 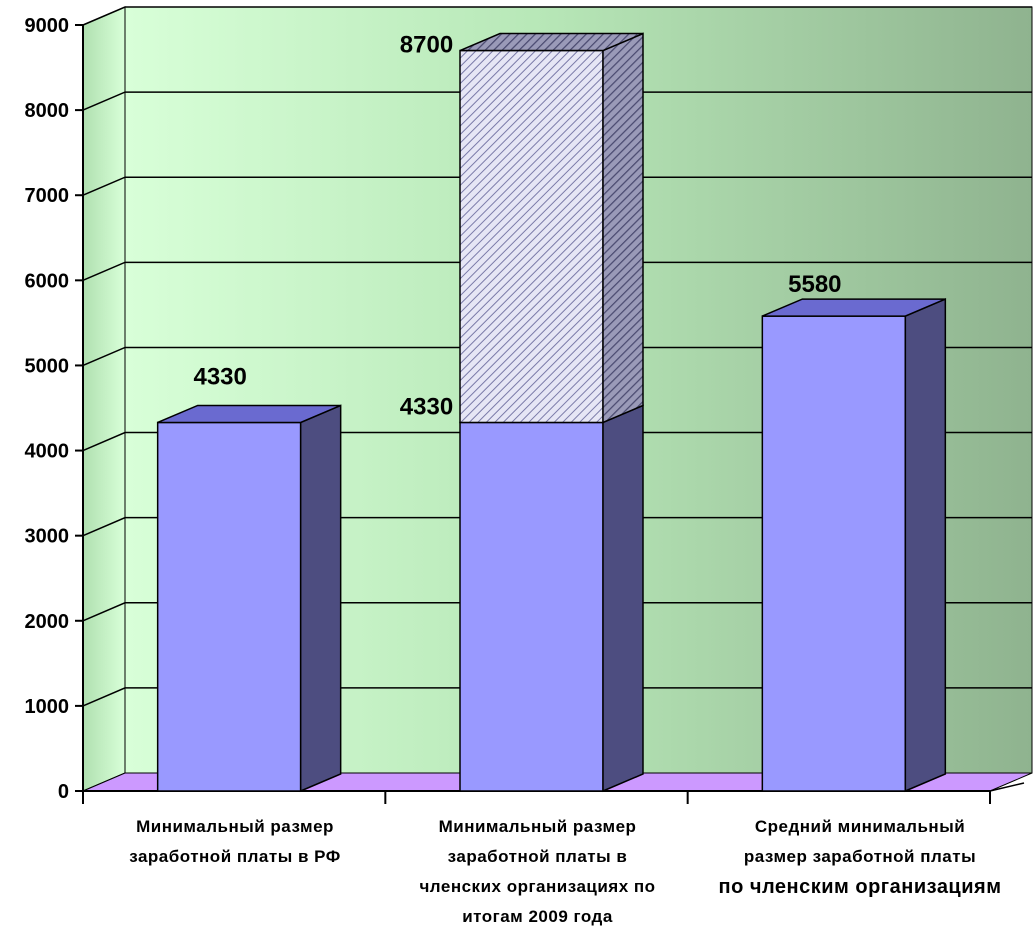 I want to click on bar-1-segment-0-front, so click(x=531, y=606).